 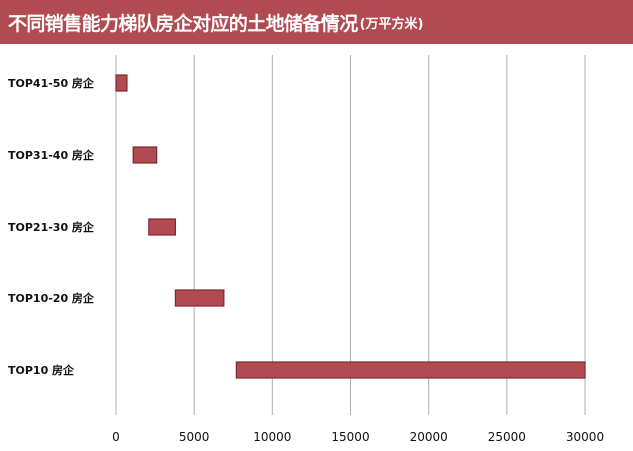 What do you see at coordinates (51, 155) in the screenshot?
I see `category-label: TOP31-40 房企` at bounding box center [51, 155].